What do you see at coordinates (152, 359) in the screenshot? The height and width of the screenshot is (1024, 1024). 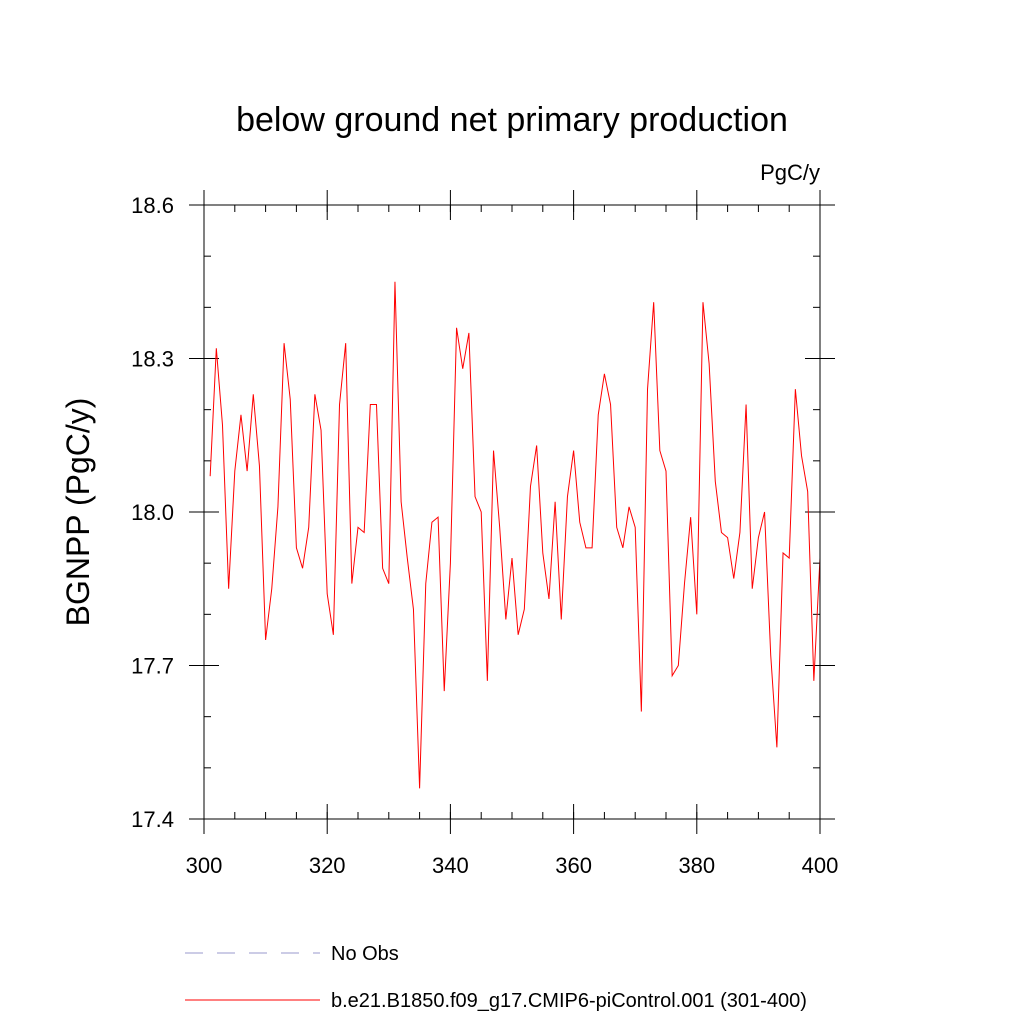 I see `y-tick-label: 18.3` at bounding box center [152, 359].